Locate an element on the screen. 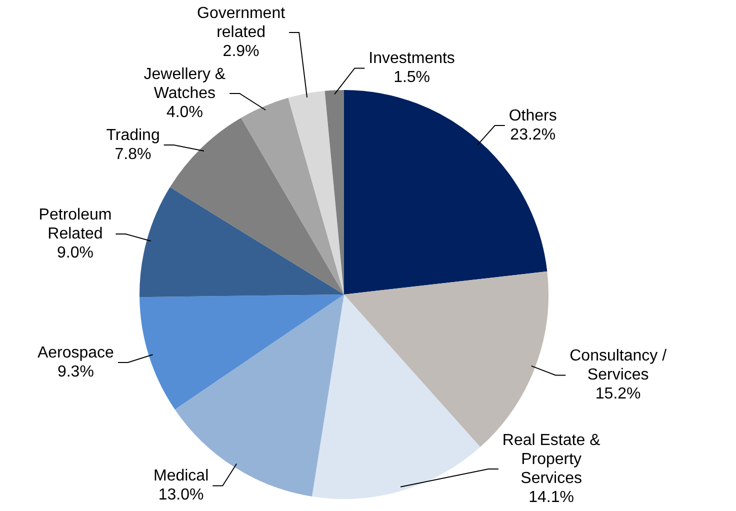 Image resolution: width=736 pixels, height=511 pixels. slice-label: Jewellery & Watches is located at coordinates (185, 84).